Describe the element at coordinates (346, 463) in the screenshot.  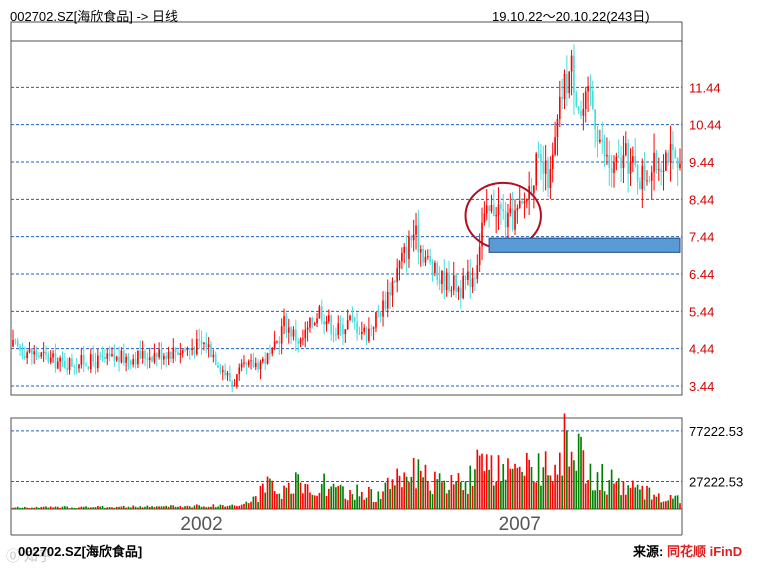
I see `volume-panel-frame` at that location.